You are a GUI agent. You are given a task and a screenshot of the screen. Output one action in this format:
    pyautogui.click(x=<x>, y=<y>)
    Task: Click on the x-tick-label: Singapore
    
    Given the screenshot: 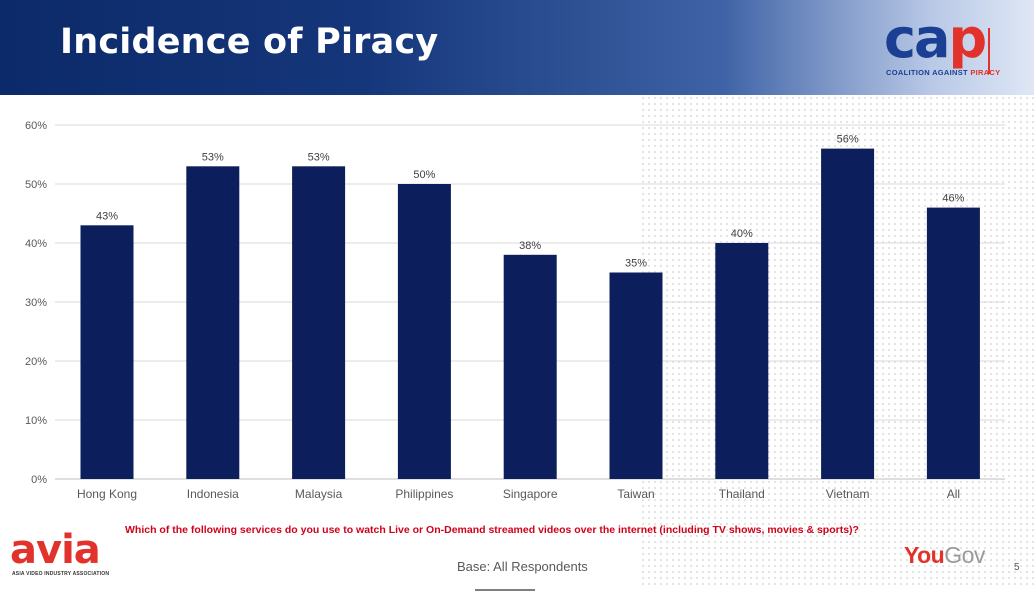 What is the action you would take?
    pyautogui.click(x=530, y=494)
    